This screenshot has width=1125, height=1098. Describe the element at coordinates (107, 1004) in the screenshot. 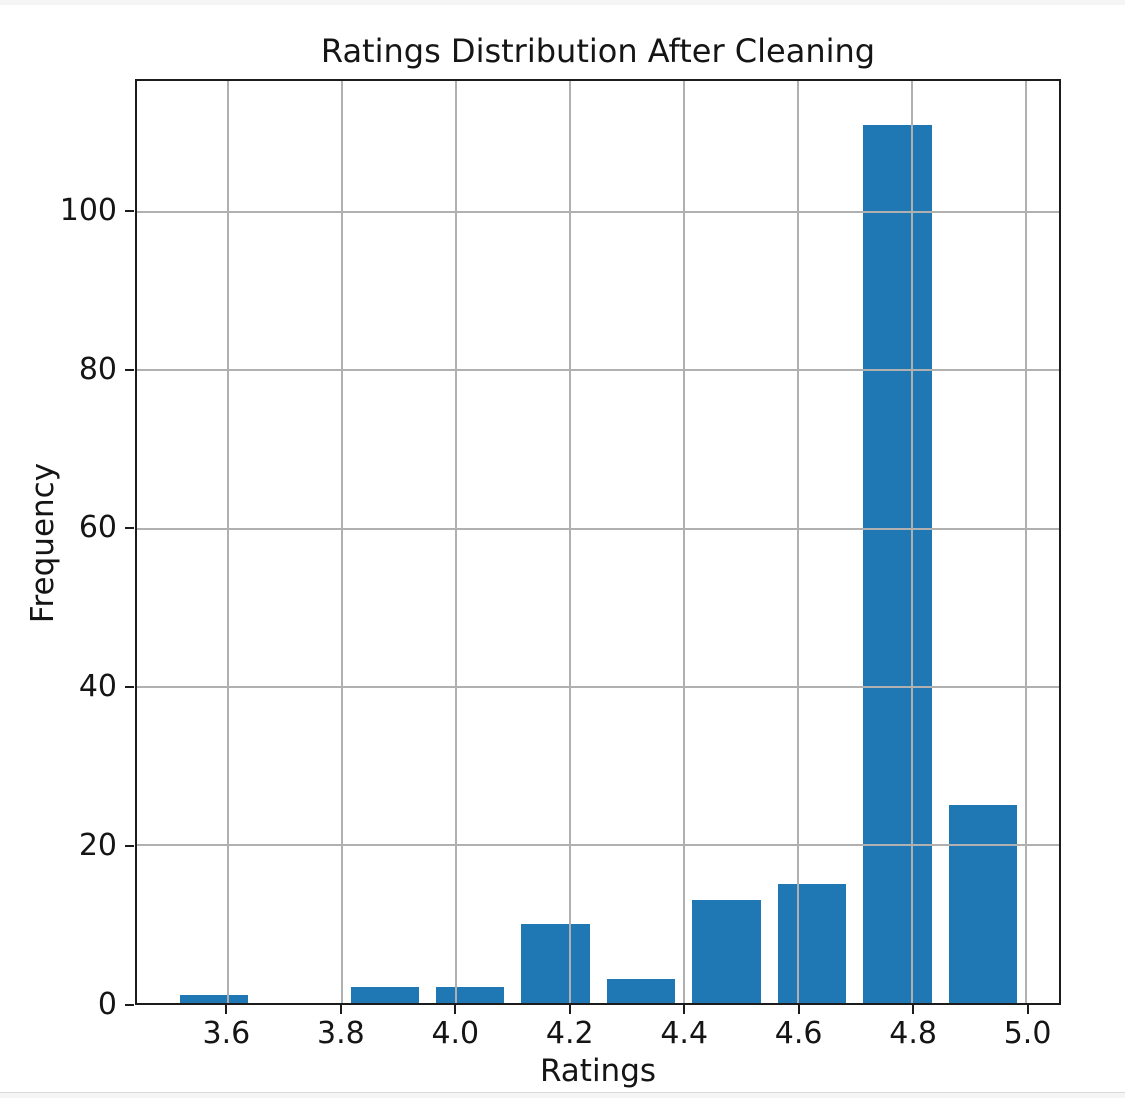

I see `y-tick-label: 0` at that location.